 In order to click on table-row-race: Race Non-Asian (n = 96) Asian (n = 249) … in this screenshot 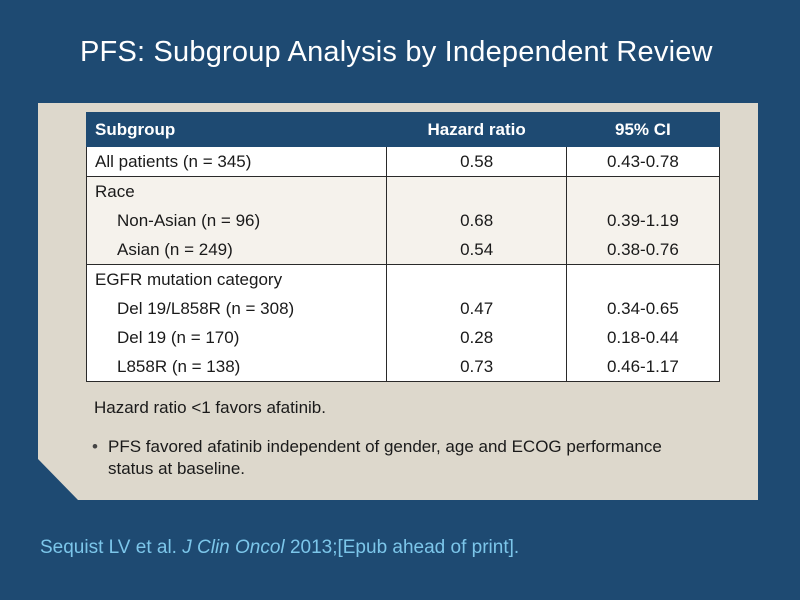, I will do `click(403, 220)`.